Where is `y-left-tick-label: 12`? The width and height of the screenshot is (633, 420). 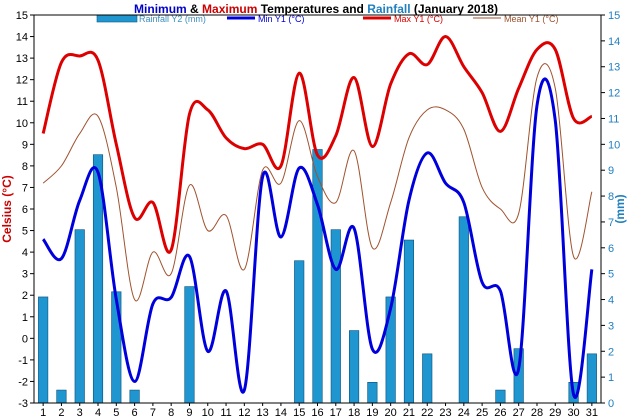
y-left-tick-label: 12 is located at coordinates (22, 81).